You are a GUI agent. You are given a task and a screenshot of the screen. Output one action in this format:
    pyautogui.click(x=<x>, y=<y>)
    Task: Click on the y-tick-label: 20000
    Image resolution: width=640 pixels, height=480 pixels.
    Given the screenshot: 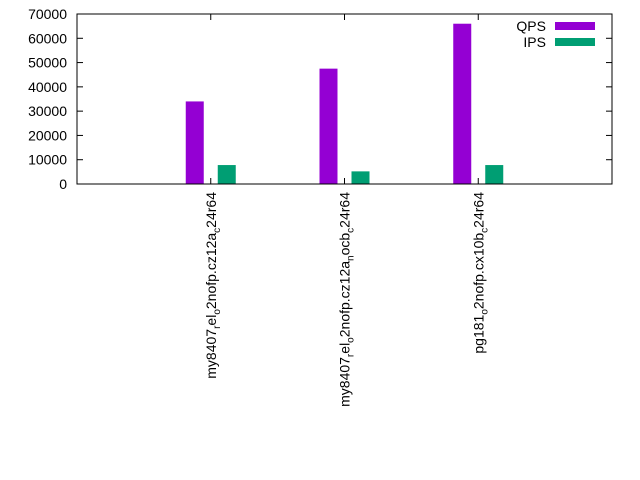 What is the action you would take?
    pyautogui.click(x=47, y=135)
    